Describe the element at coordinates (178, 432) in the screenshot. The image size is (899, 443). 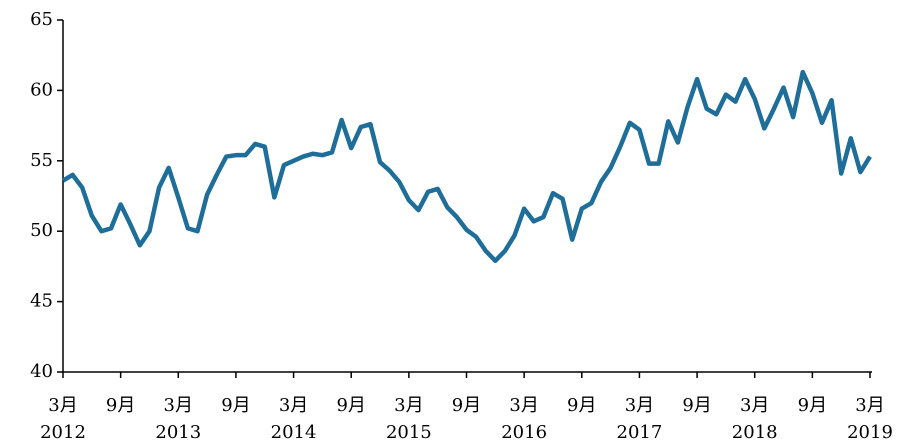
I see `x-year-label: 2013` at that location.